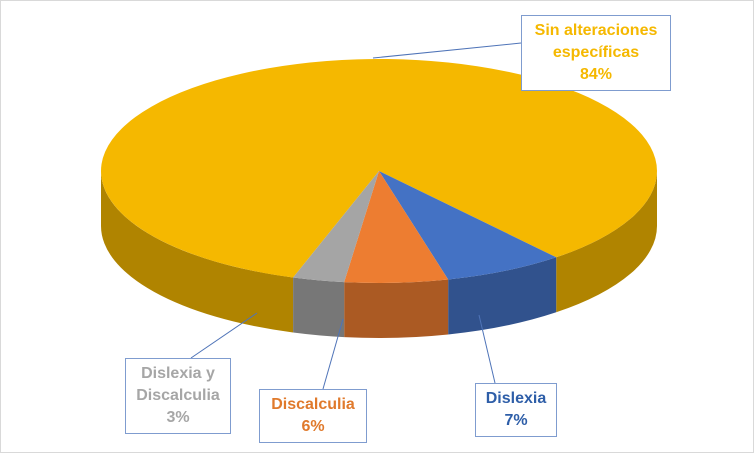 The image size is (754, 453). Describe the element at coordinates (596, 74) in the screenshot. I see `label-value: 84%` at that location.